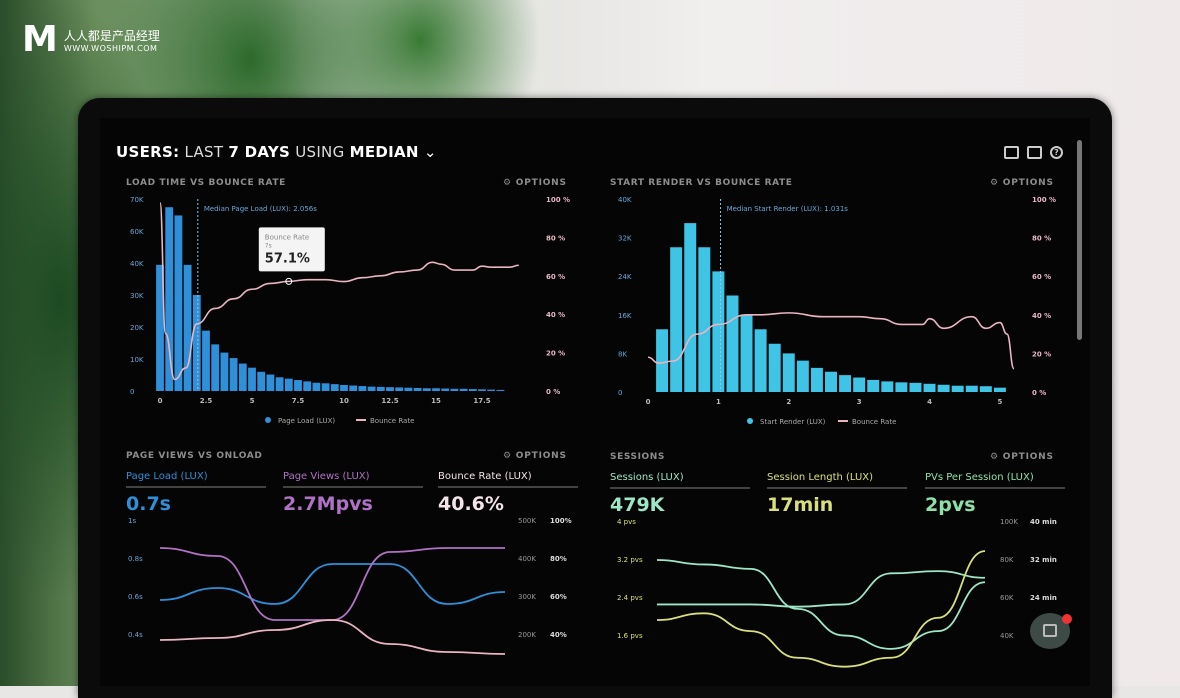 The image size is (1180, 698). I want to click on left-tick-label: 3.2 pvs, so click(630, 560).